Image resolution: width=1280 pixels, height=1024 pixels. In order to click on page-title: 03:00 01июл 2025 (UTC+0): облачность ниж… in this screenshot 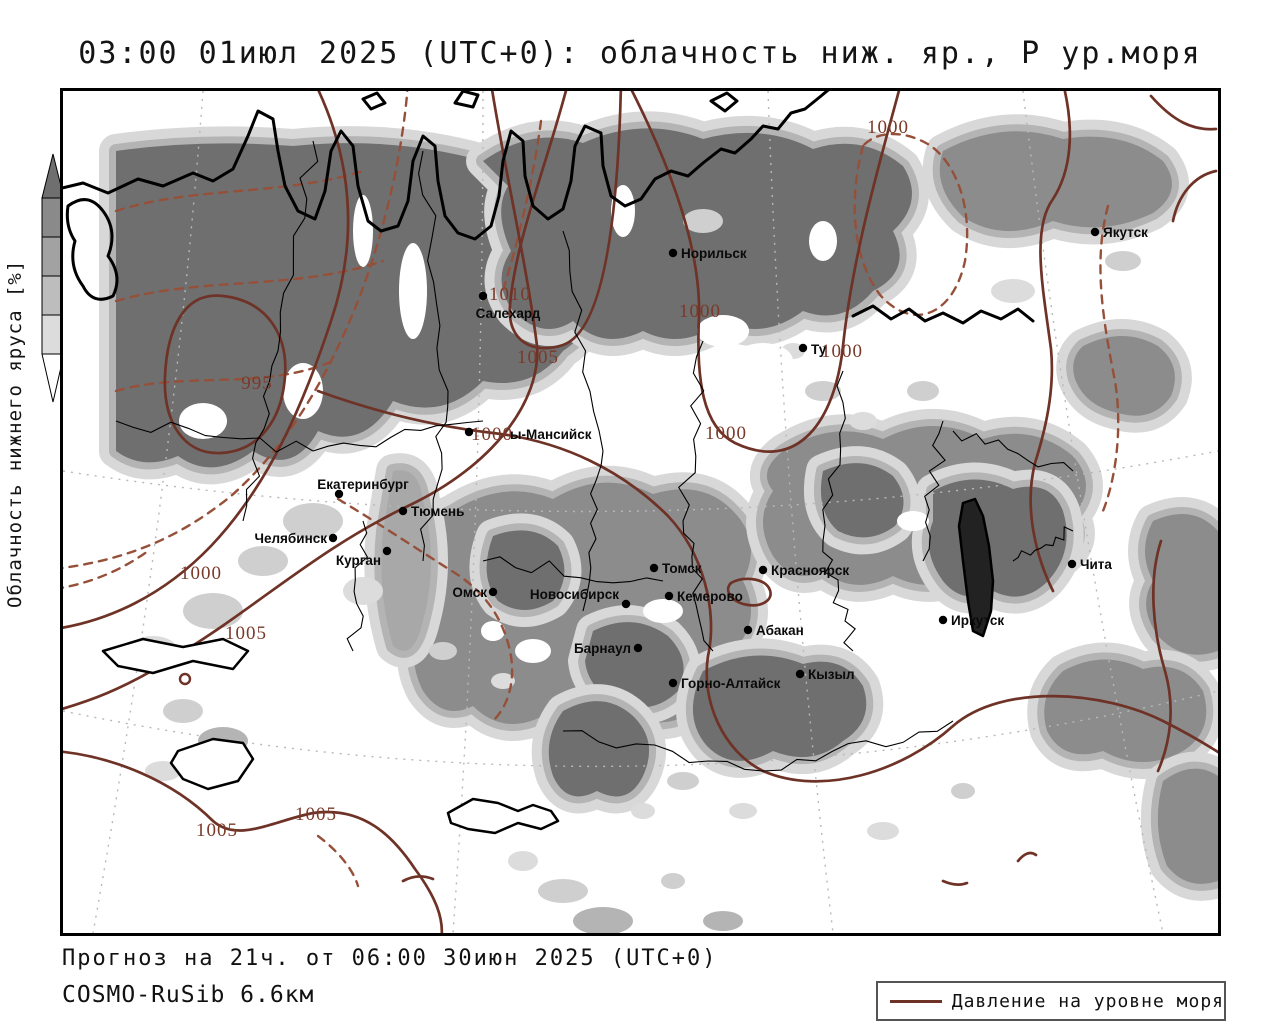, I will do `click(640, 53)`.